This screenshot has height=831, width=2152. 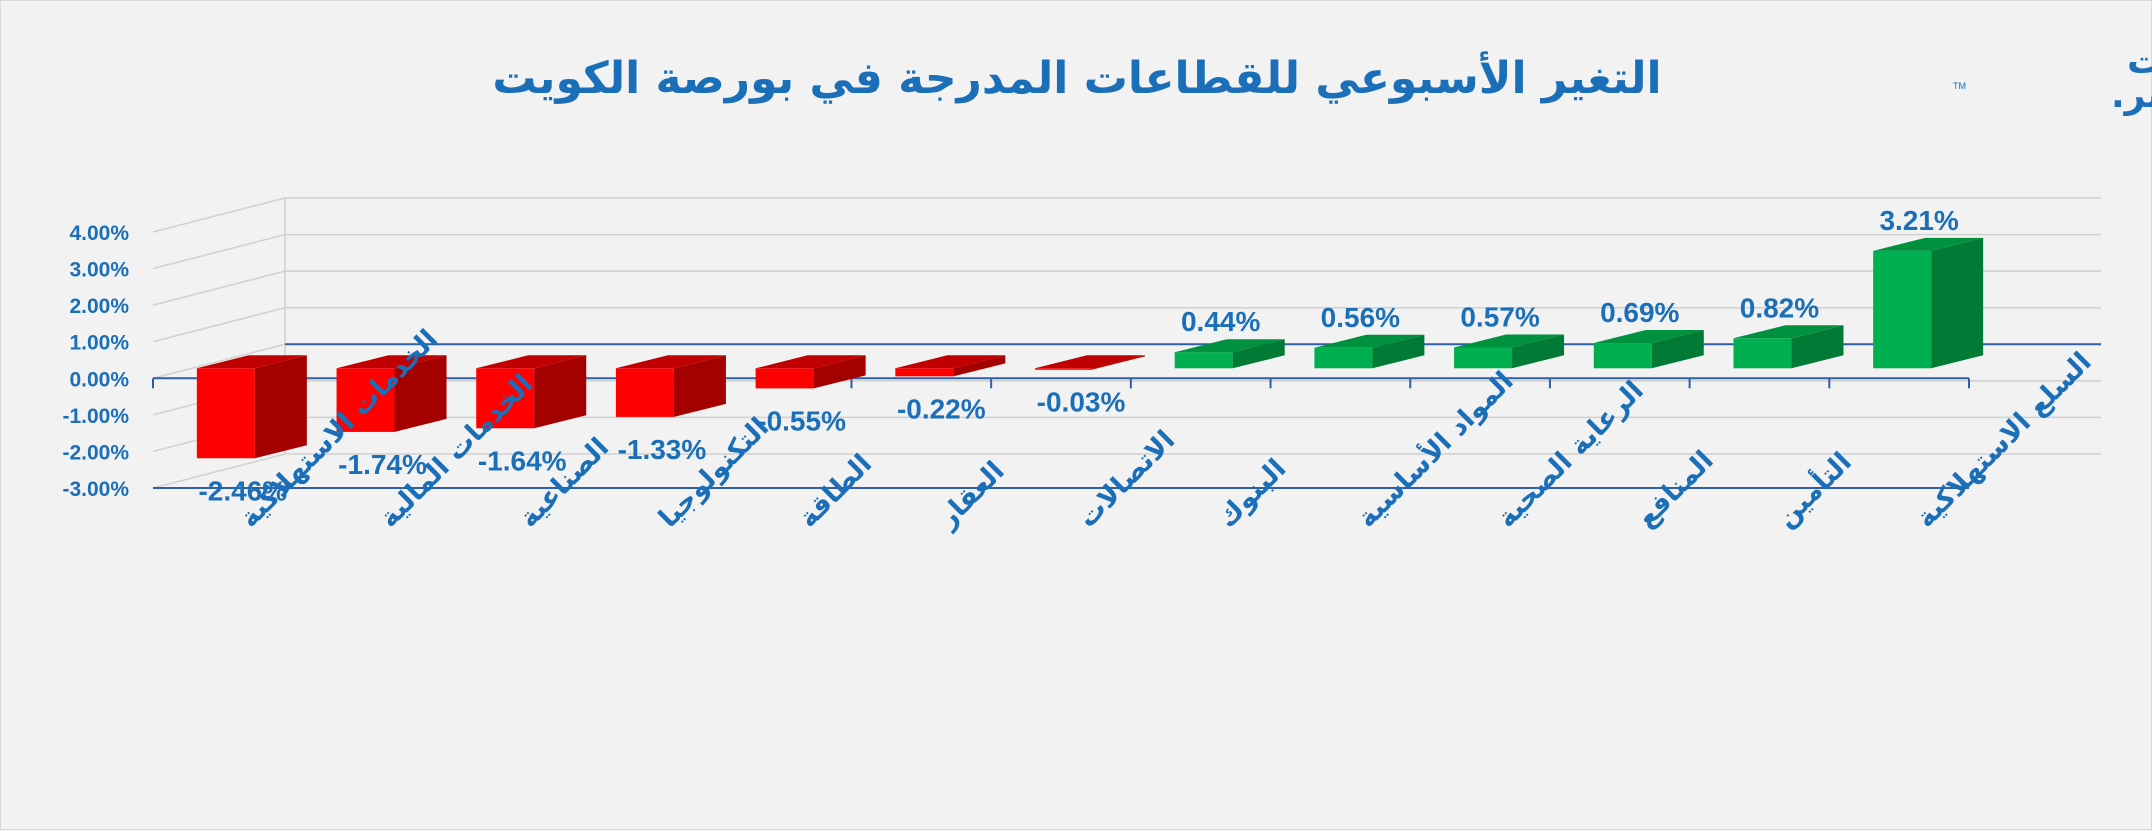 I want to click on data-label: -1.64%, so click(x=522, y=460).